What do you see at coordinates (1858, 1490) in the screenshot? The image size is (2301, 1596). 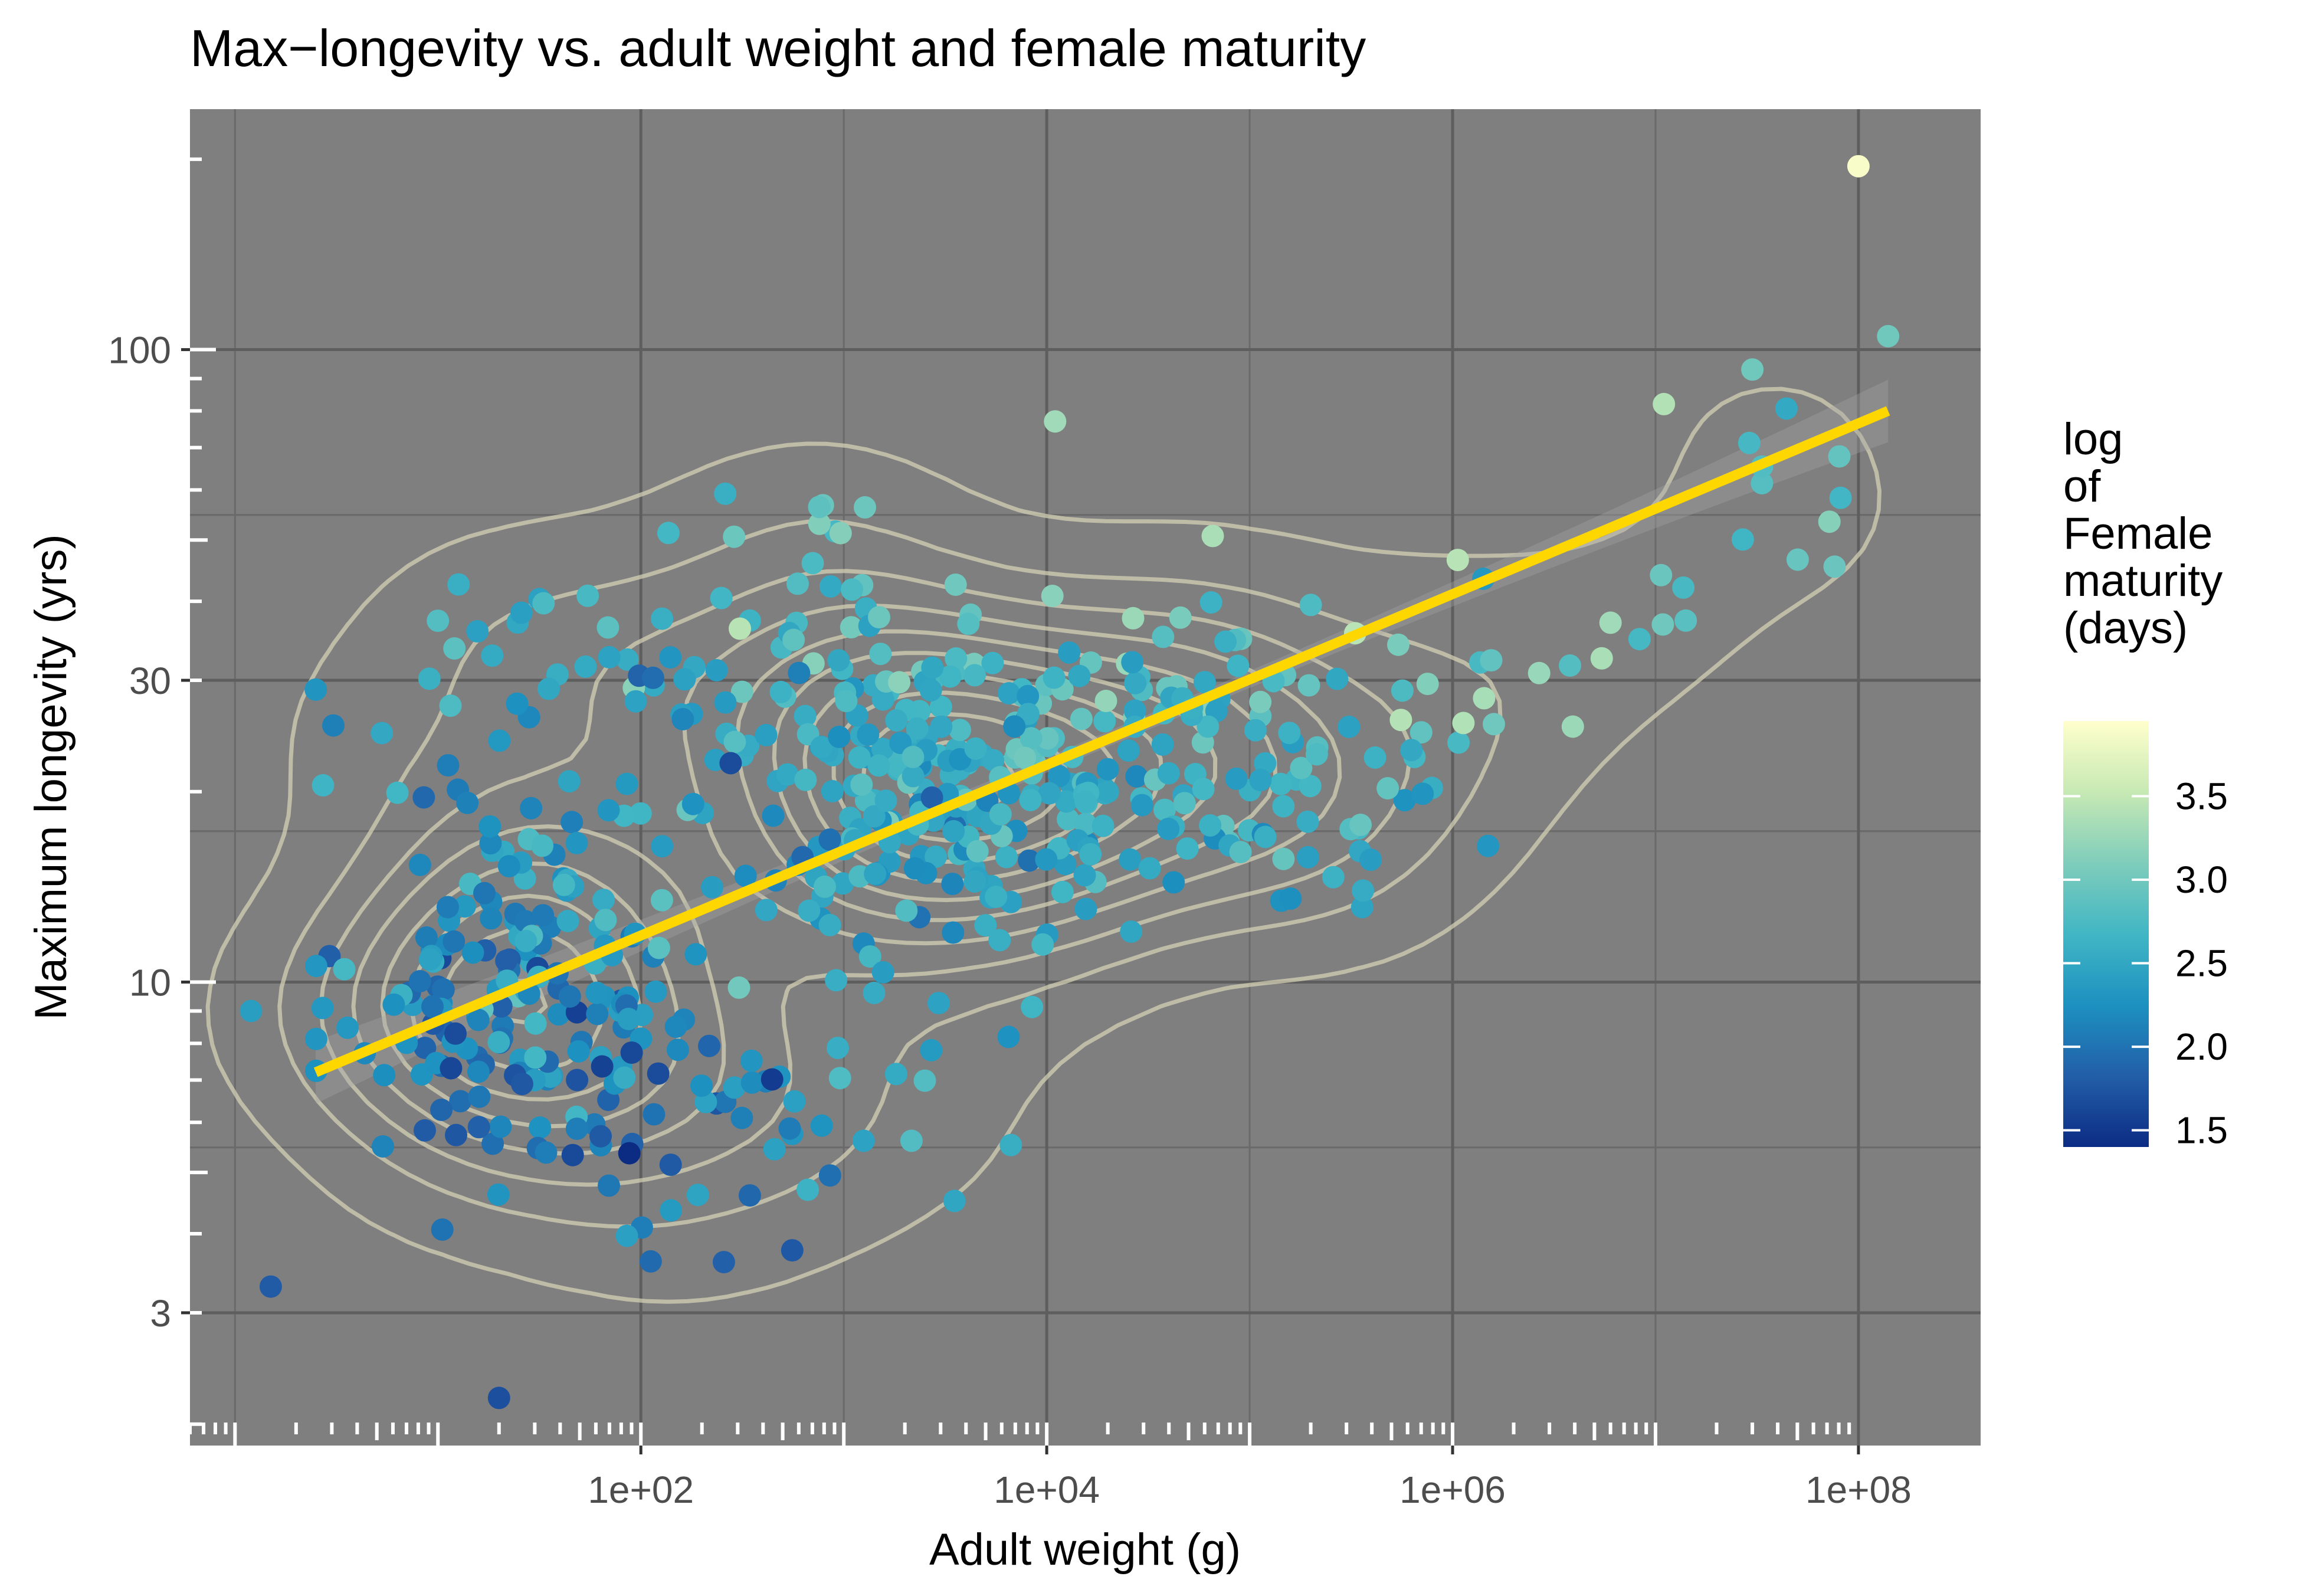 I see `x-tick-label: 1e+08` at bounding box center [1858, 1490].